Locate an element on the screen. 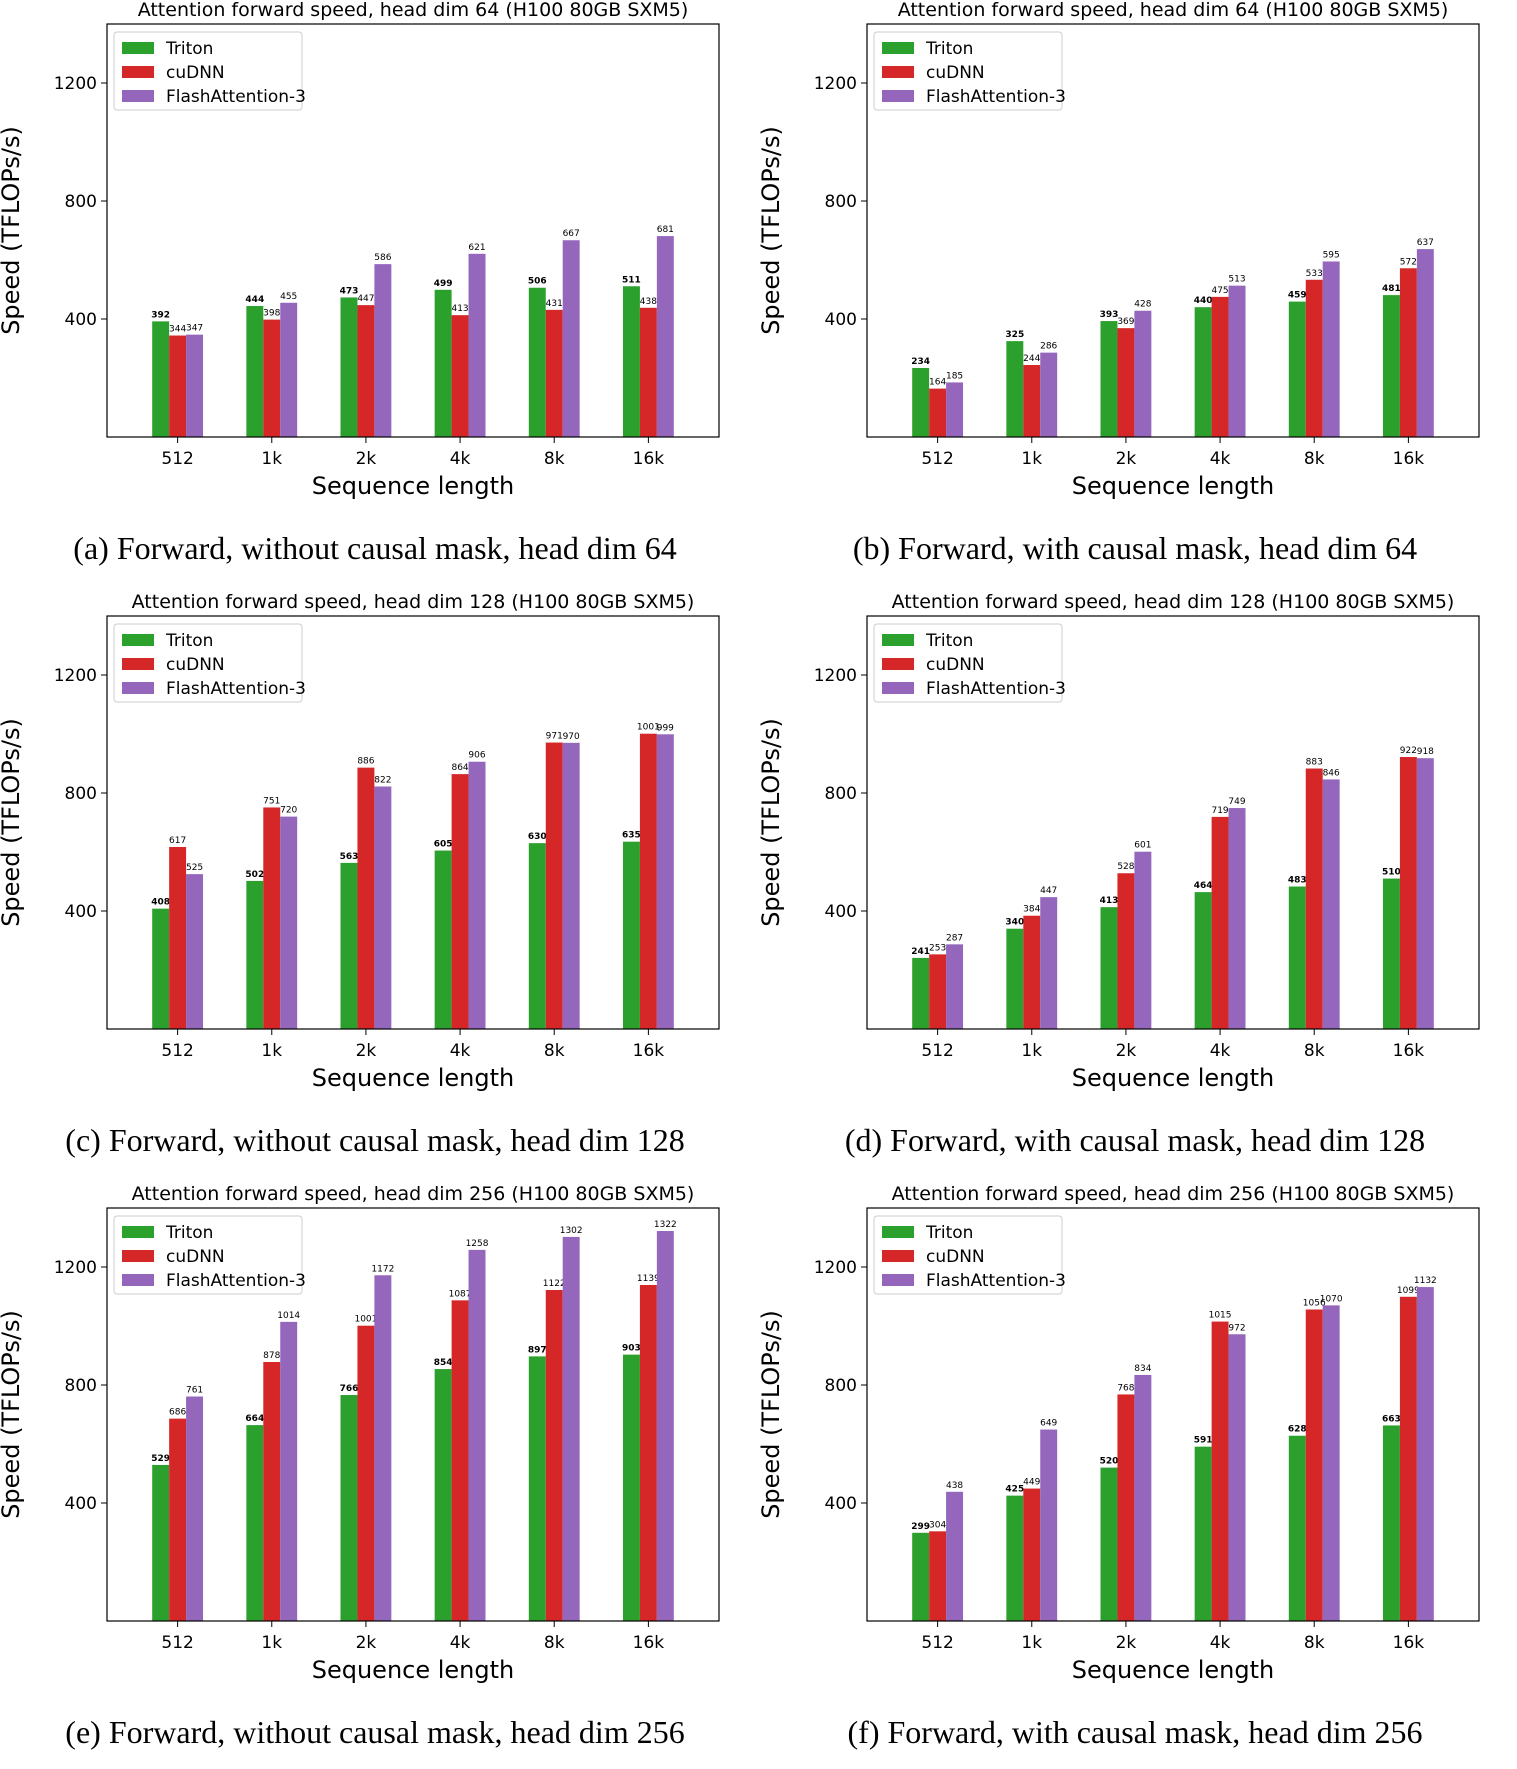 Image resolution: width=1517 pixels, height=1769 pixels. data-label: 511 is located at coordinates (631, 280).